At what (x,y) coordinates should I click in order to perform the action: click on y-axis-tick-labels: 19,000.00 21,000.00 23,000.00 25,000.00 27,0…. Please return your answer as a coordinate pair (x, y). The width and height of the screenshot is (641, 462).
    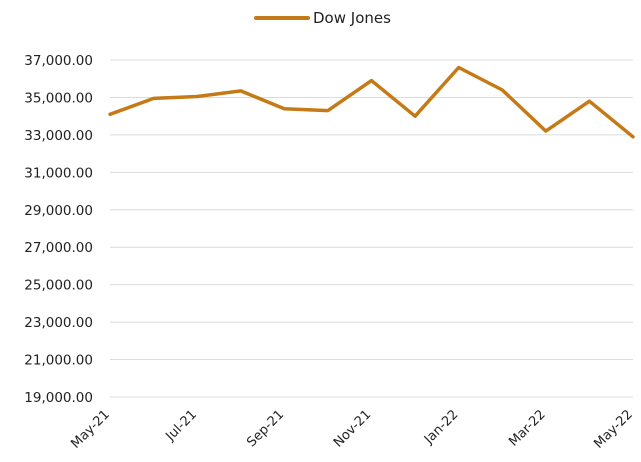
    Looking at the image, I should click on (58, 229).